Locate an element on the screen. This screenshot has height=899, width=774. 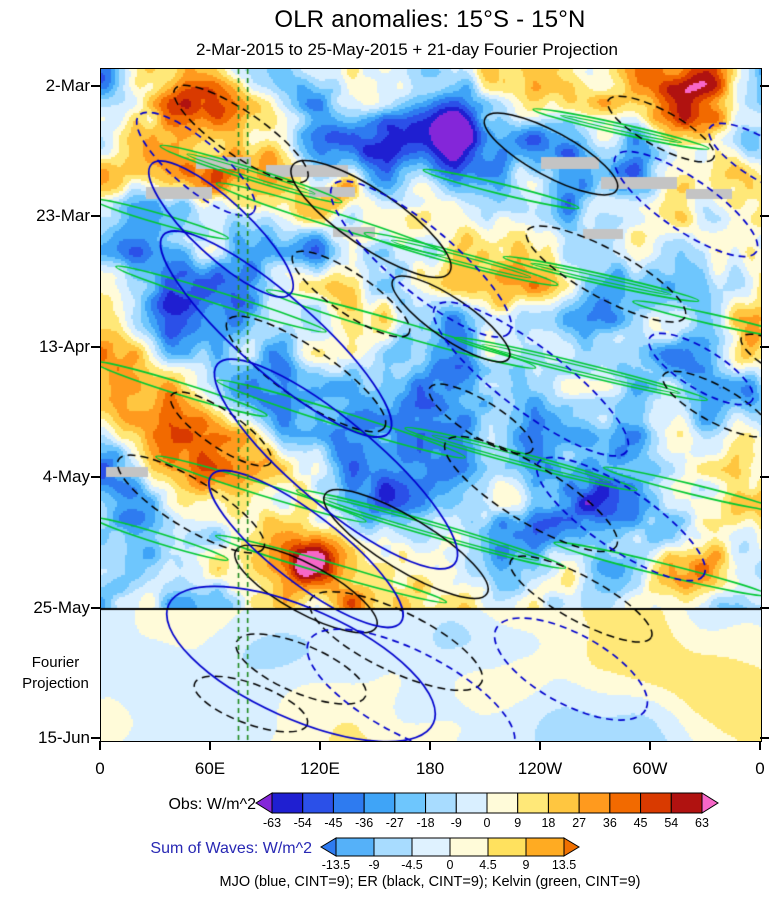
colorbar-tick-label: 36 is located at coordinates (609, 823).